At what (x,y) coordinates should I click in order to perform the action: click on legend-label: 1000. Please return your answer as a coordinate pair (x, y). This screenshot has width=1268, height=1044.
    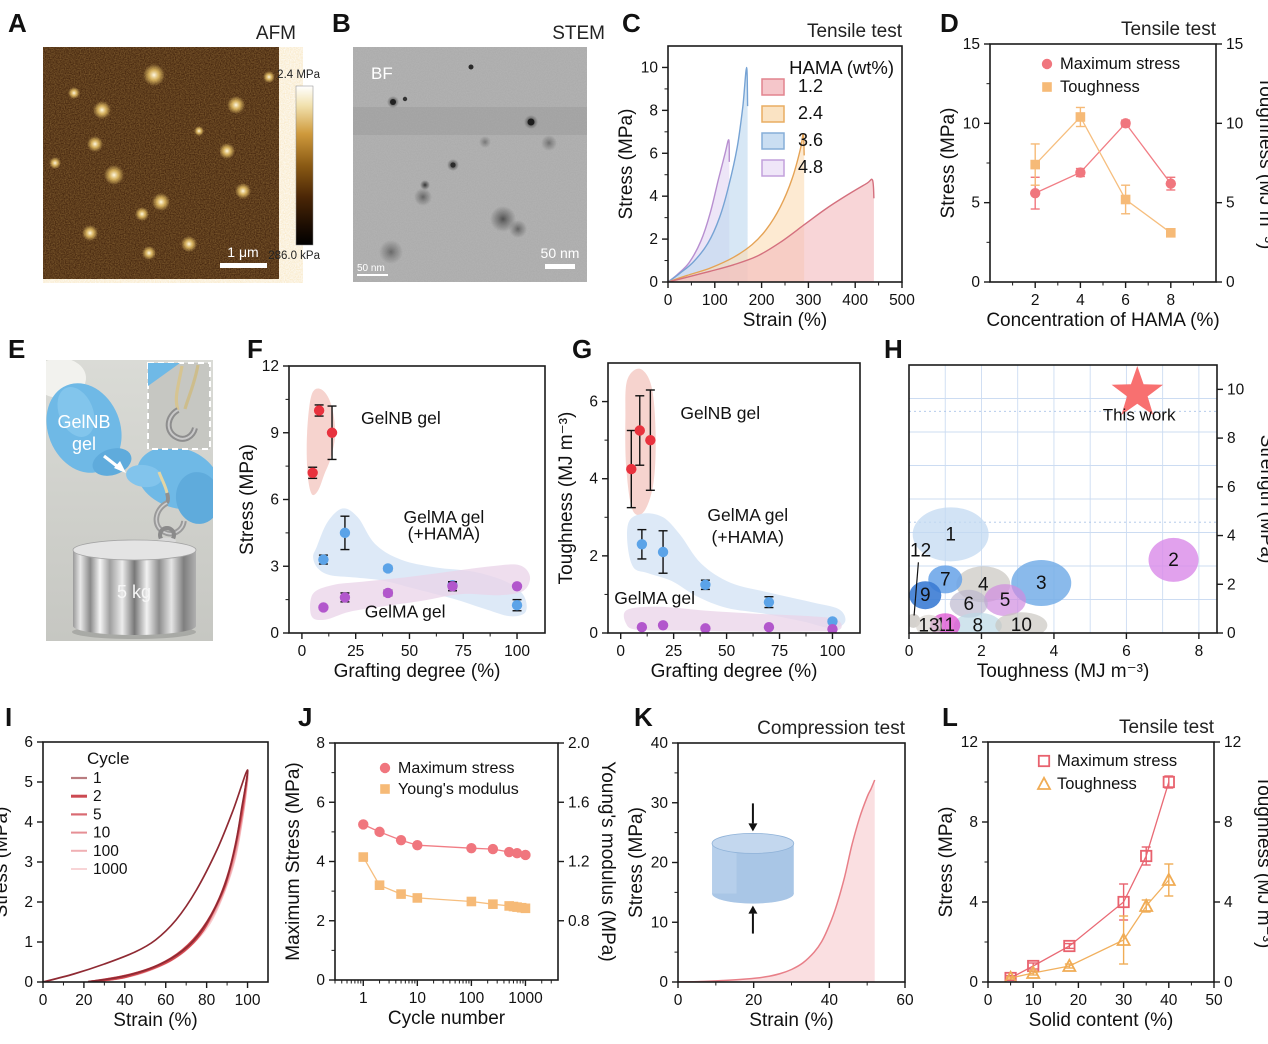
    Looking at the image, I should click on (110, 869).